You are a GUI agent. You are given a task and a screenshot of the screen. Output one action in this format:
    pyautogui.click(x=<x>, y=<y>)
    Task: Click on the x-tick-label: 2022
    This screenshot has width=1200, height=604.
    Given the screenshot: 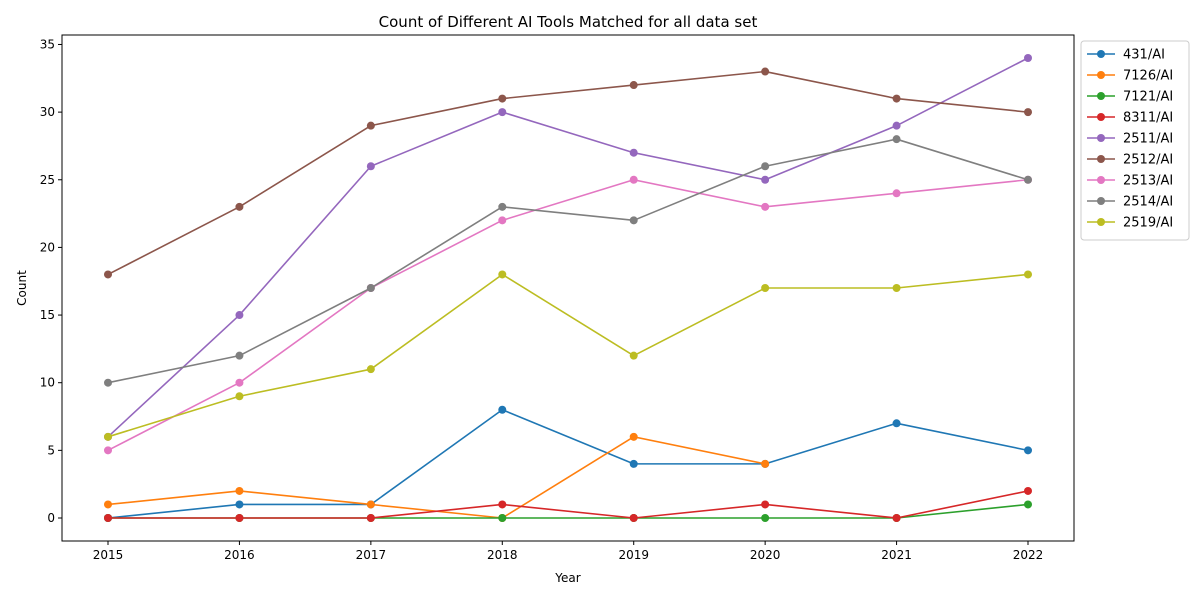 What is the action you would take?
    pyautogui.click(x=1028, y=555)
    